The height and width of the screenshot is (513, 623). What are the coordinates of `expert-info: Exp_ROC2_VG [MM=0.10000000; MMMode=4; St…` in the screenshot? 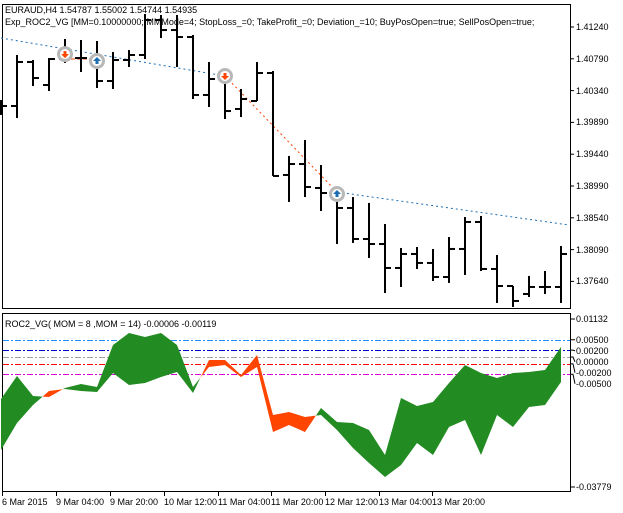 It's located at (270, 22).